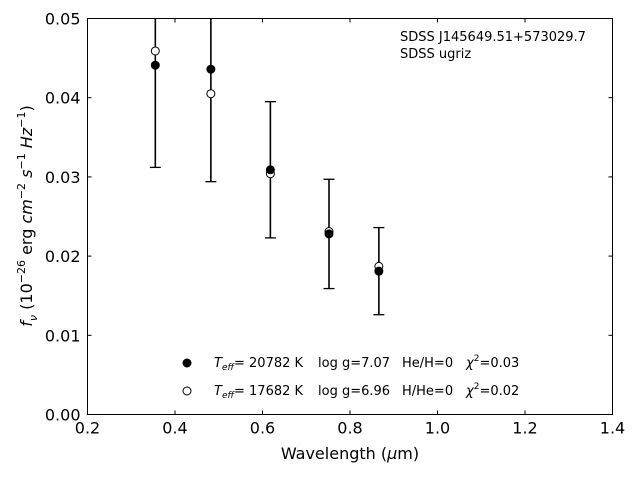 The height and width of the screenshot is (480, 640). I want to click on x-tick-label: 0.4, so click(174, 428).